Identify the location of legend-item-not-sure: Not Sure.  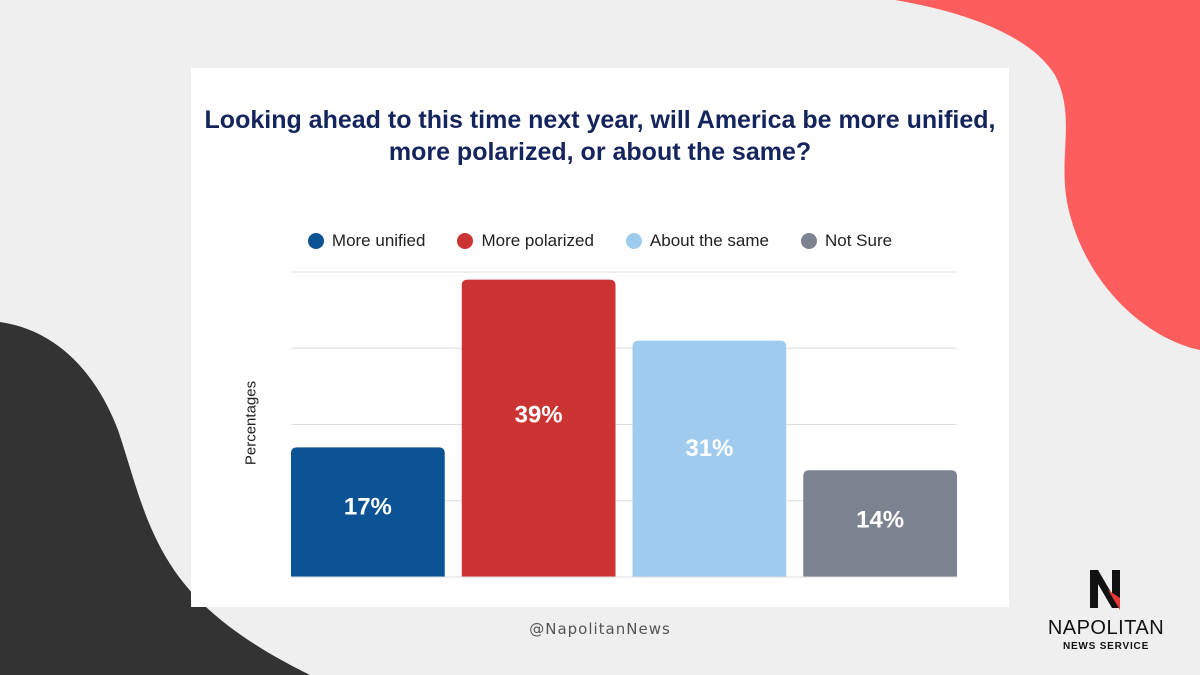
(846, 241).